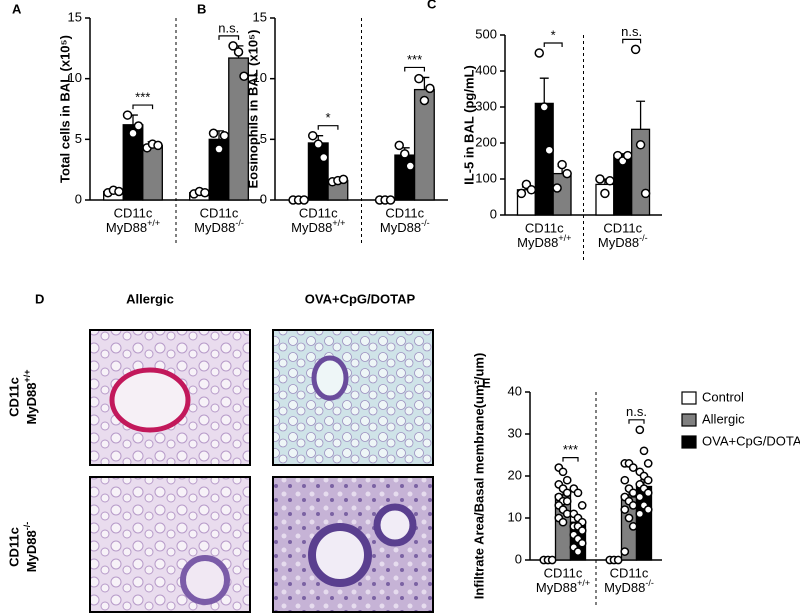  What do you see at coordinates (486, 69) in the screenshot?
I see `y-tick-label: 400` at bounding box center [486, 69].